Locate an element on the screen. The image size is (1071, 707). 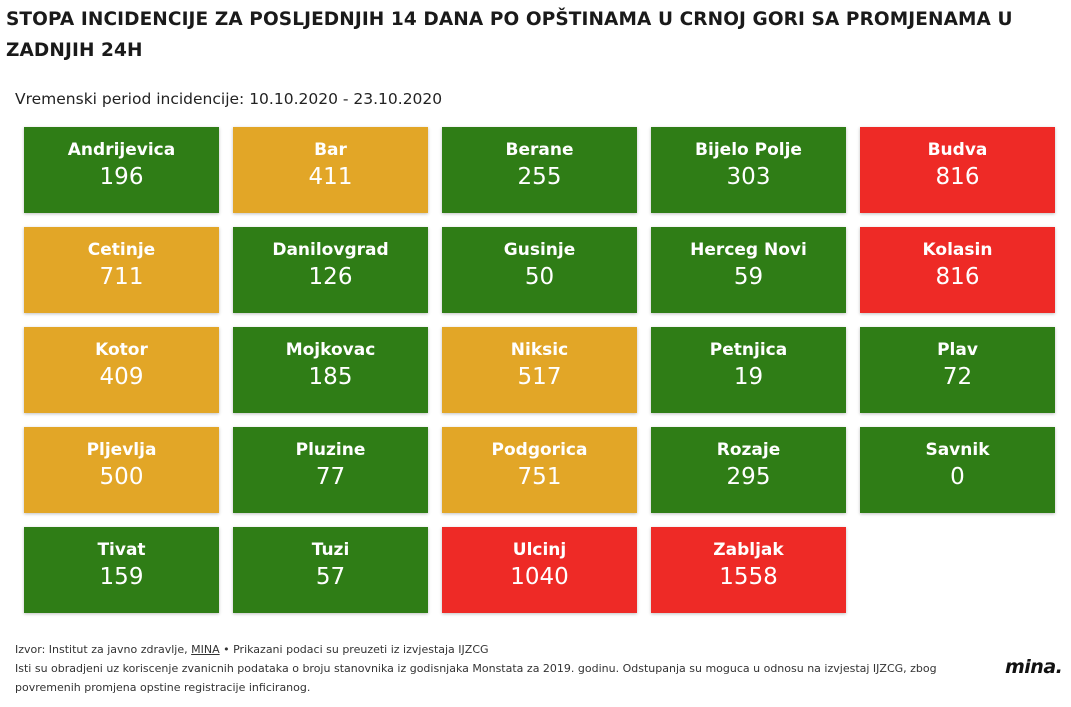
municipality-tile: Zabljak 1558 is located at coordinates (748, 570).